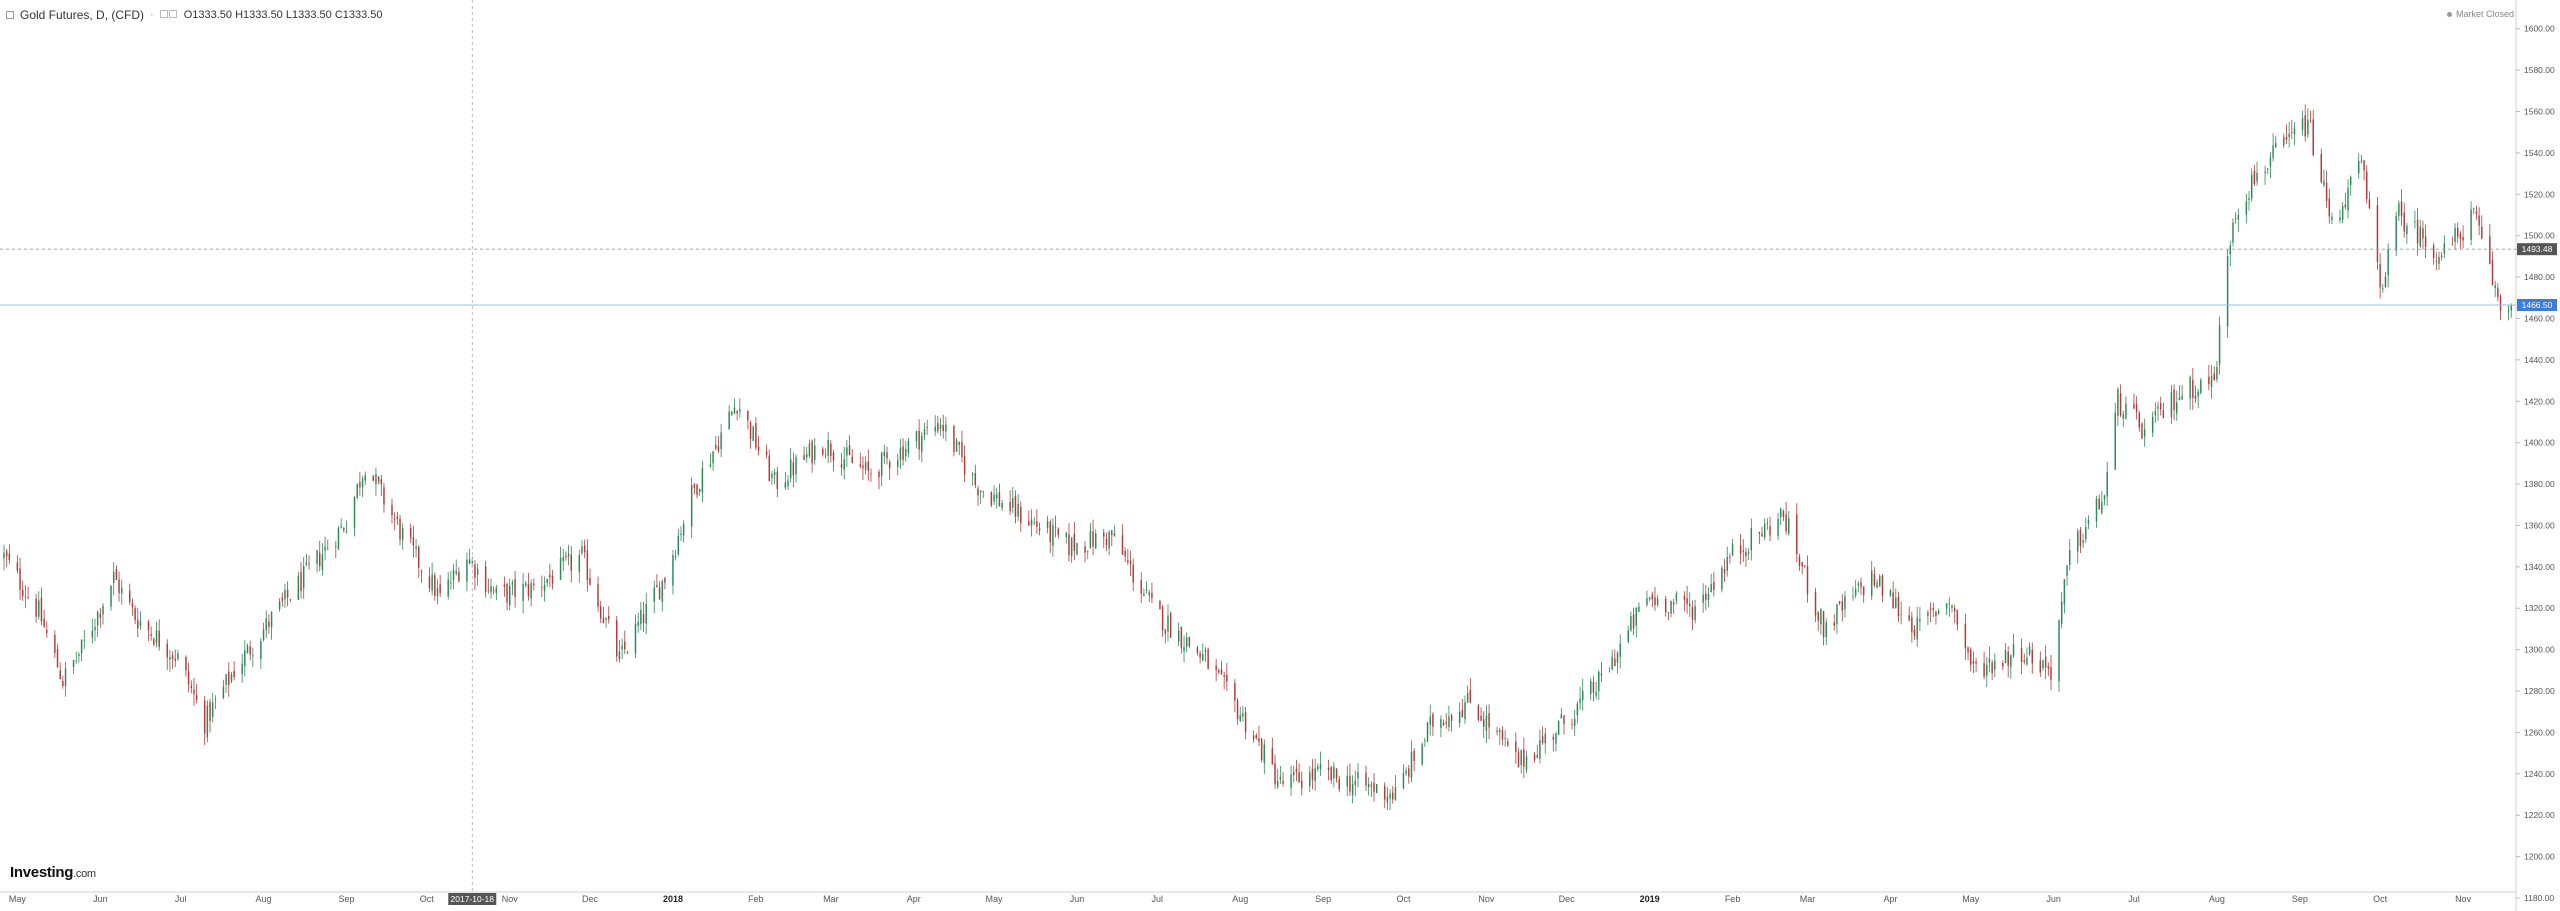 The image size is (2560, 911). What do you see at coordinates (10, 15) in the screenshot?
I see `collapse-legend-icon` at bounding box center [10, 15].